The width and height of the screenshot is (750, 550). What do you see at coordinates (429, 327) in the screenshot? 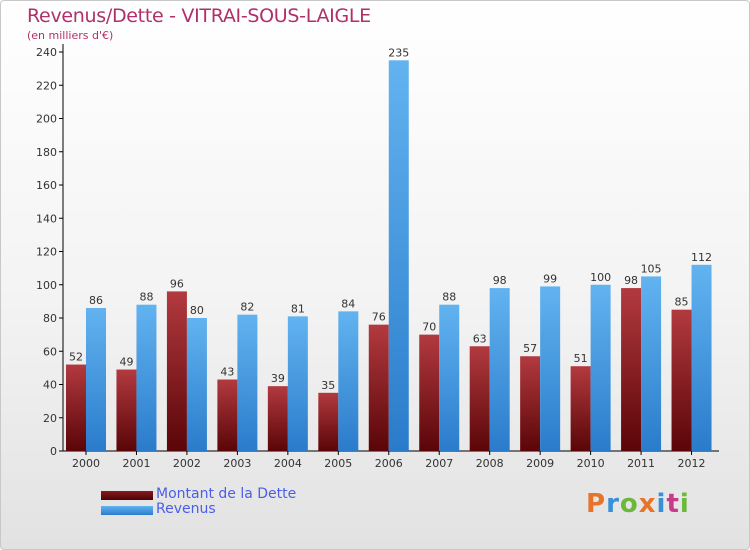
I see `value-label-dette: 70` at bounding box center [429, 327].